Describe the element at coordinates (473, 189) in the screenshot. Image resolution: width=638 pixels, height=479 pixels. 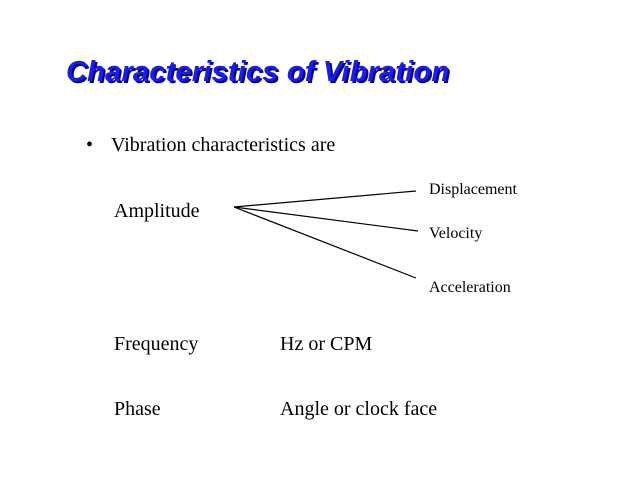
I see `branch-label-displacement: Displacement` at that location.